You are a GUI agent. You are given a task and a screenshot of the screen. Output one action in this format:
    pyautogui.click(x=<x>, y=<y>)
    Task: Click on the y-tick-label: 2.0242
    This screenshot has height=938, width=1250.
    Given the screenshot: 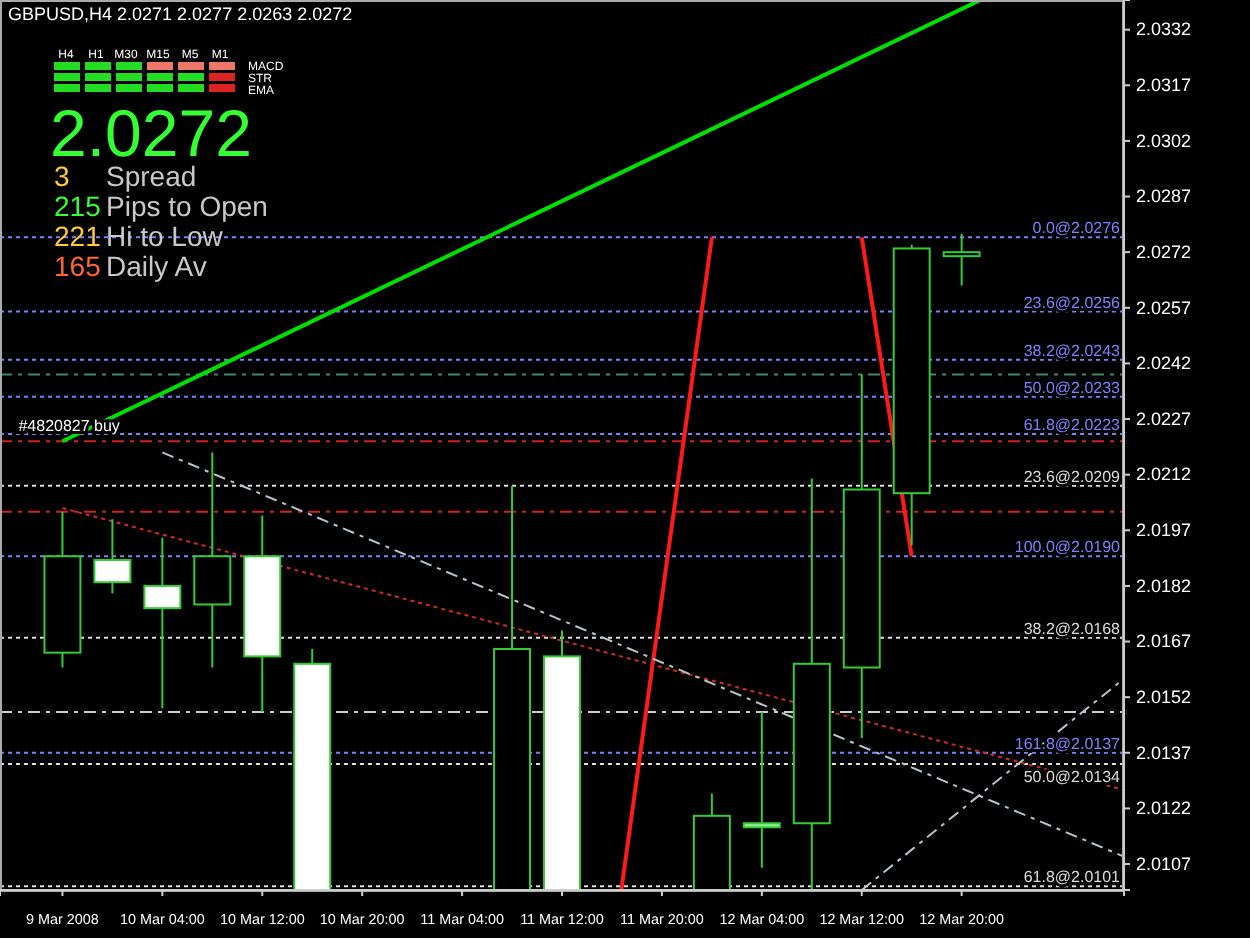 What is the action you would take?
    pyautogui.click(x=1164, y=363)
    